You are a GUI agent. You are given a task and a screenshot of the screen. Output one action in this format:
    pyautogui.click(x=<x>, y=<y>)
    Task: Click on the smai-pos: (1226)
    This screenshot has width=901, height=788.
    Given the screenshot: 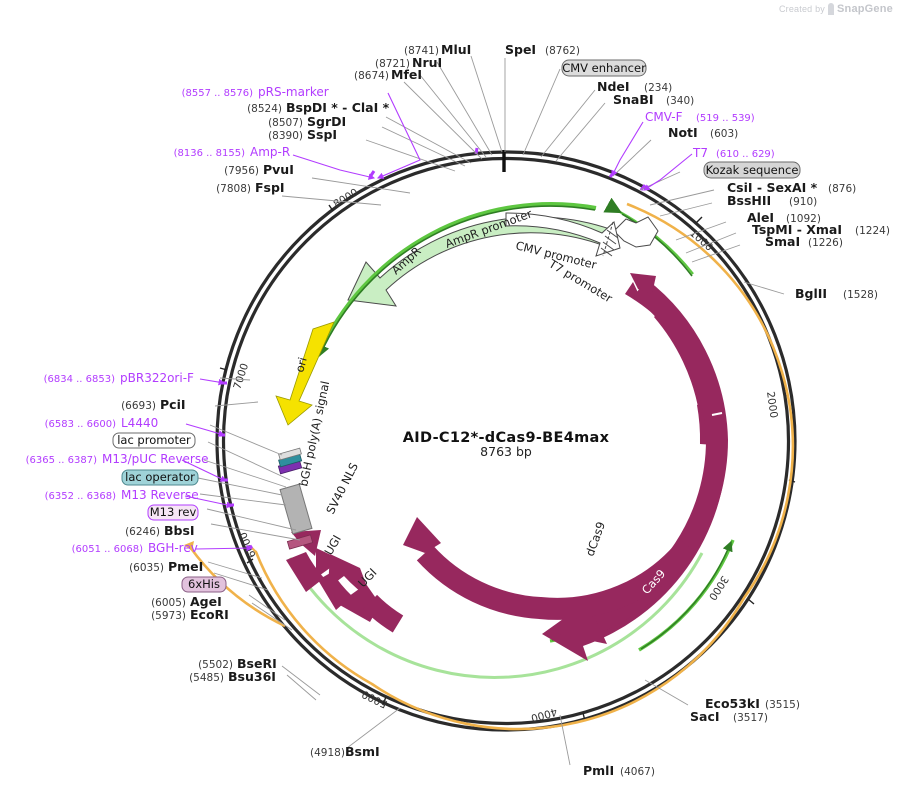 What is the action you would take?
    pyautogui.click(x=825, y=243)
    